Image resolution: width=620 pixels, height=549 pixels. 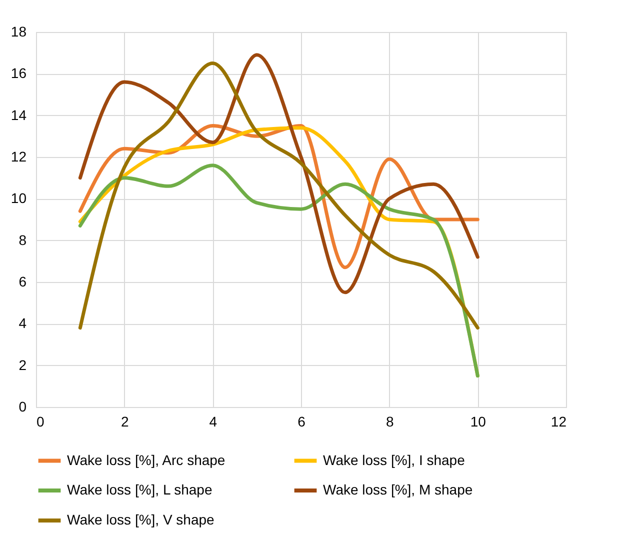 I want to click on x-tick-label: 10, so click(x=478, y=422).